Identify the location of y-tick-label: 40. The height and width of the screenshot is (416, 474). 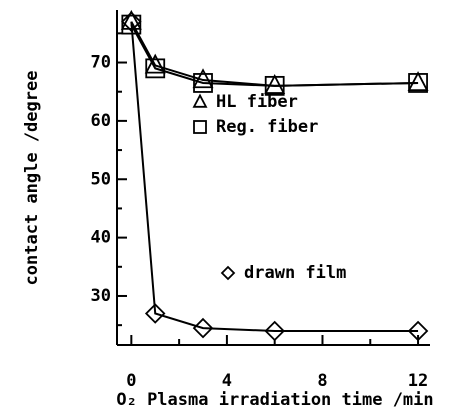
(101, 238).